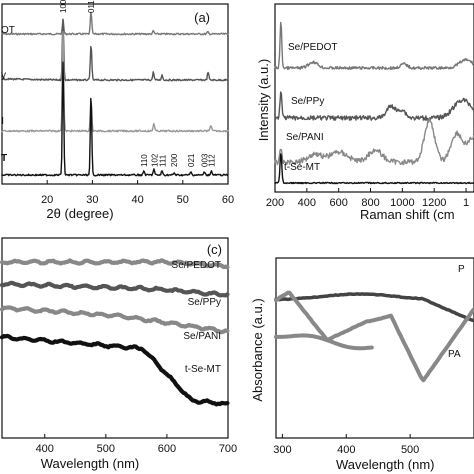  I want to click on absorbance-series, so click(374, 336).